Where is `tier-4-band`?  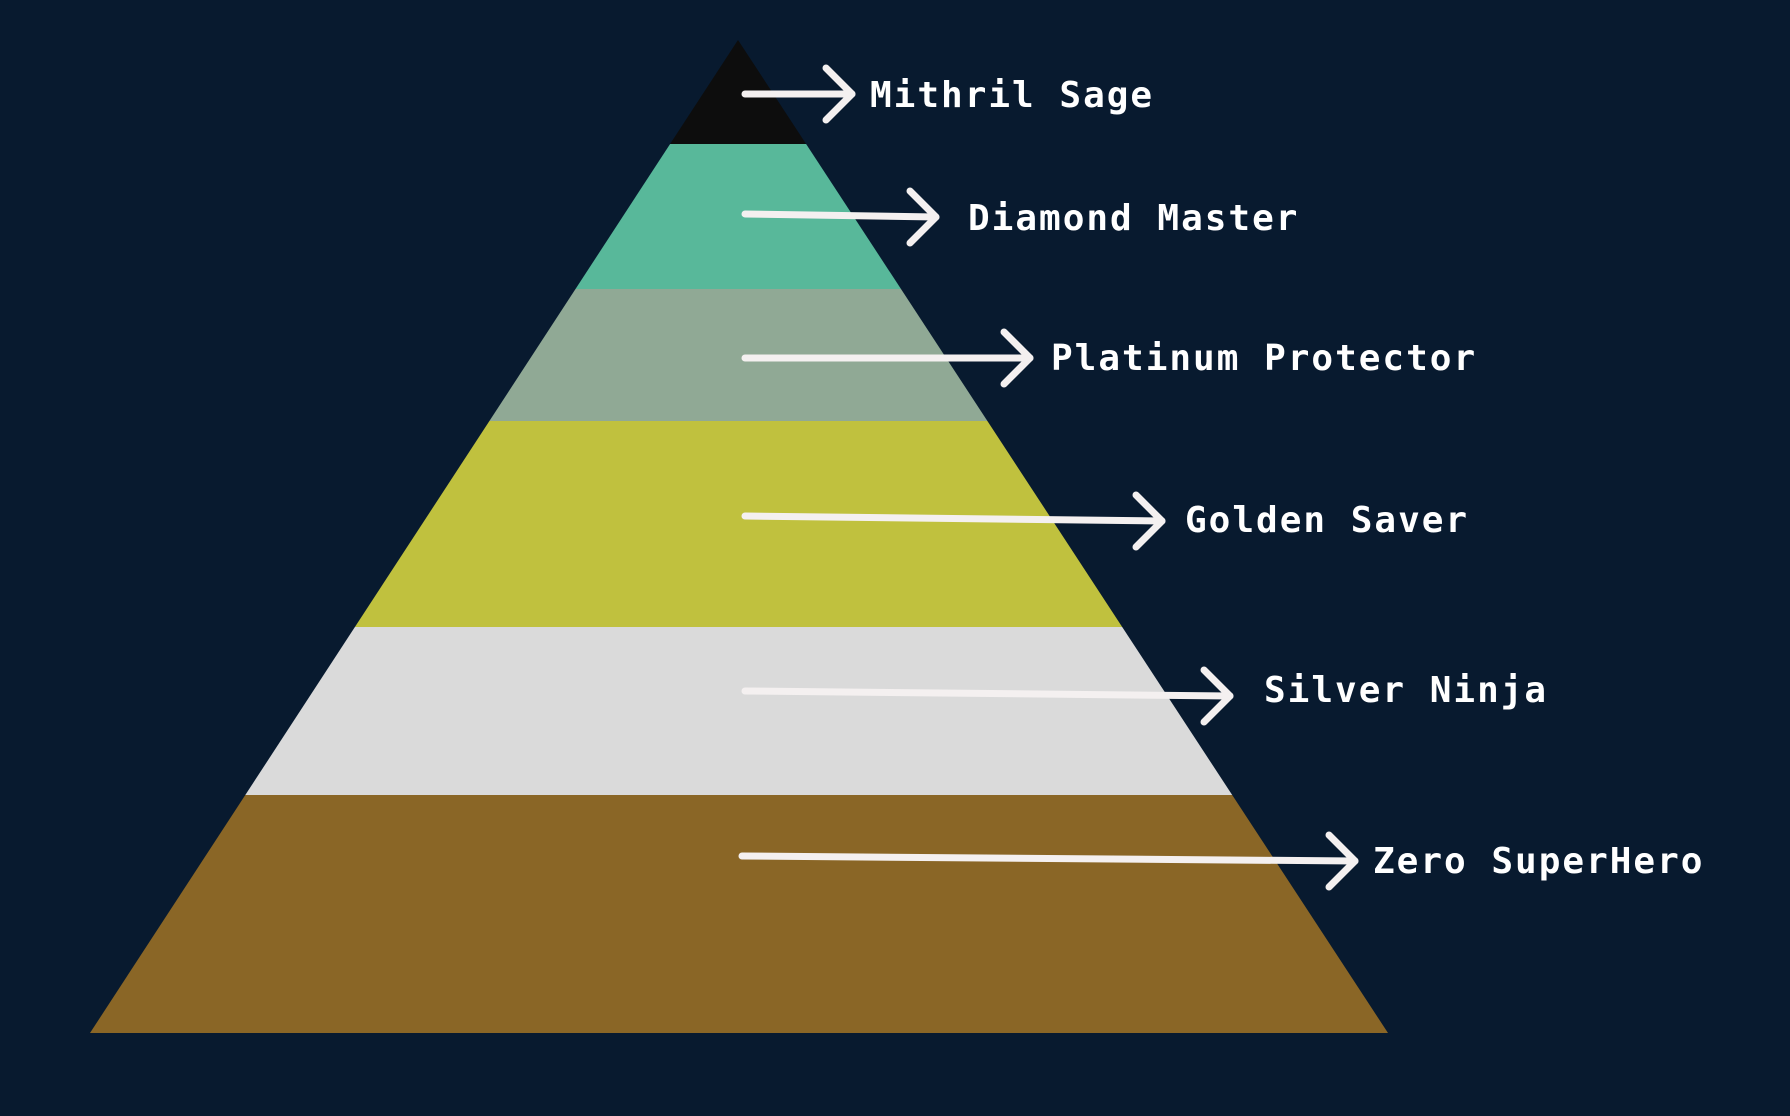
tier-4-band is located at coordinates (738, 524).